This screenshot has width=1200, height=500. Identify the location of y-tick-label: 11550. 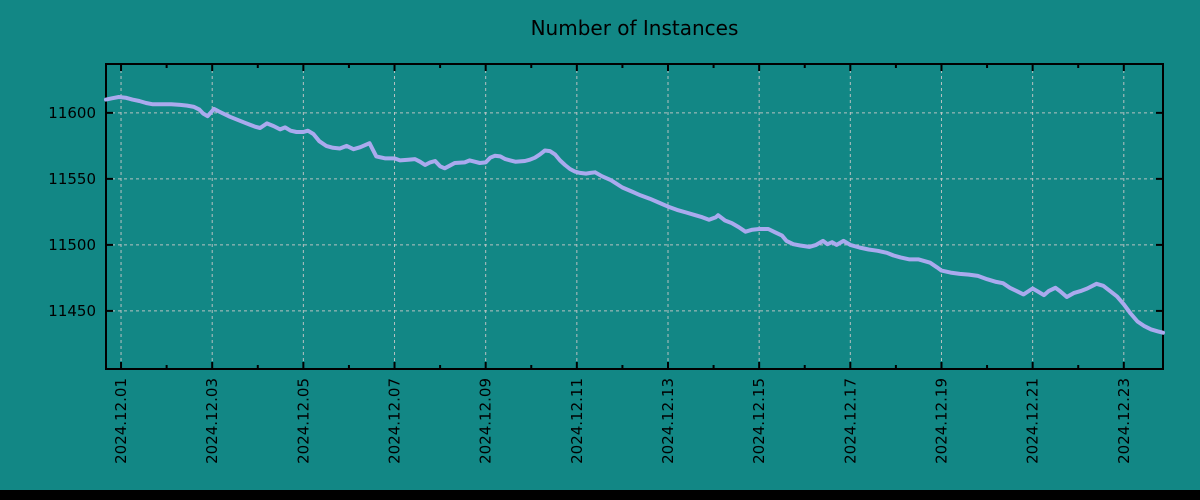
(72, 179).